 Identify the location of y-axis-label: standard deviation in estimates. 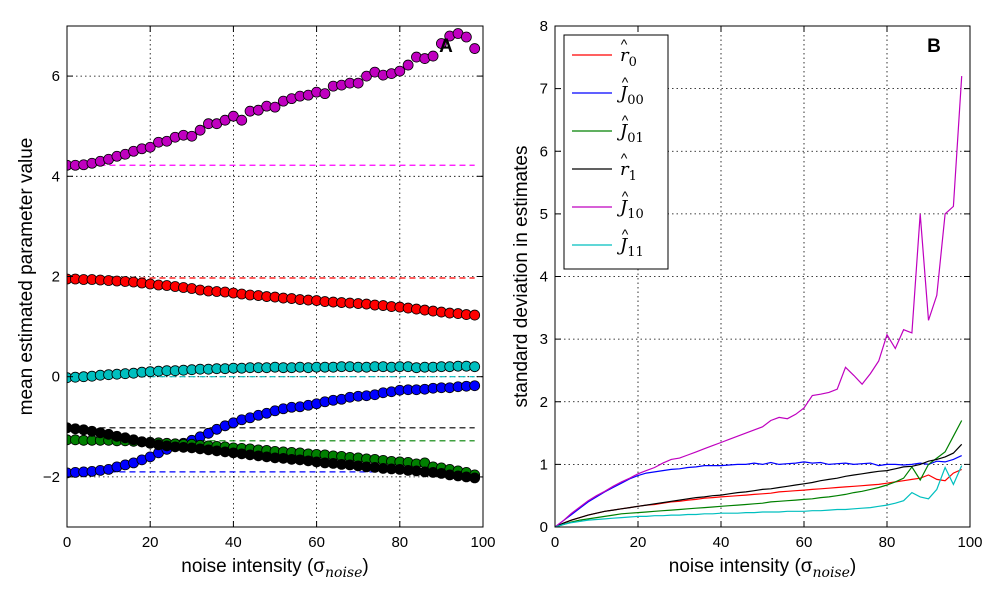
(521, 277).